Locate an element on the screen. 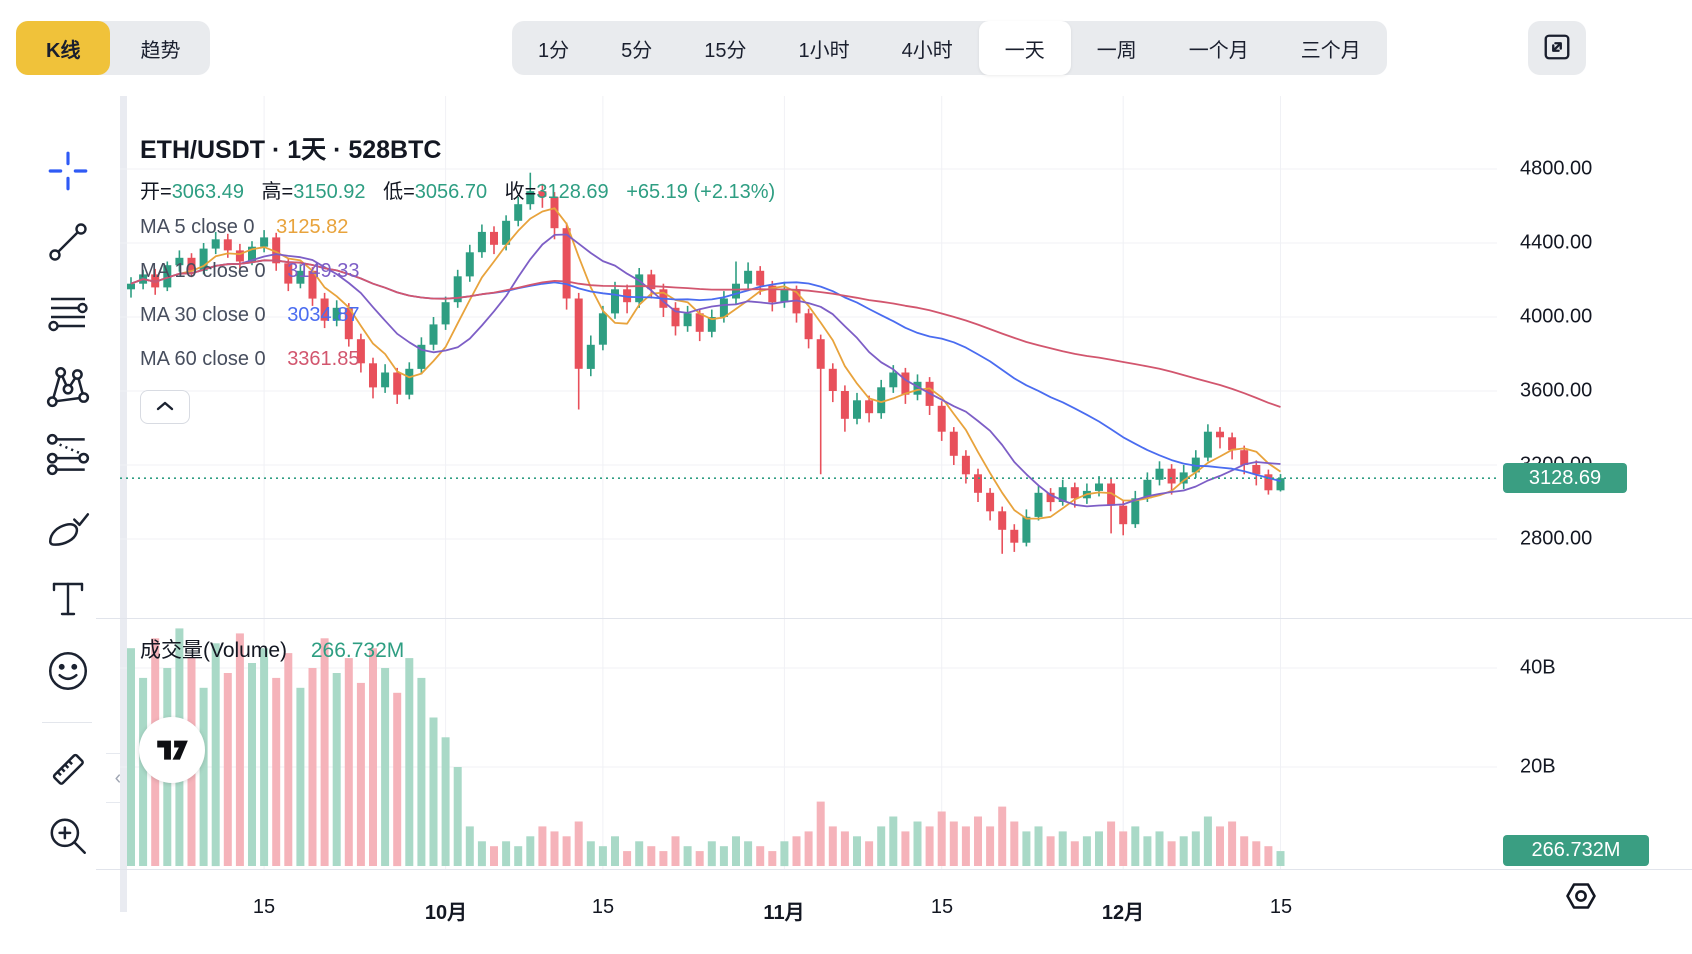 The width and height of the screenshot is (1692, 954). price-axis-label: 4000.00 is located at coordinates (1556, 316).